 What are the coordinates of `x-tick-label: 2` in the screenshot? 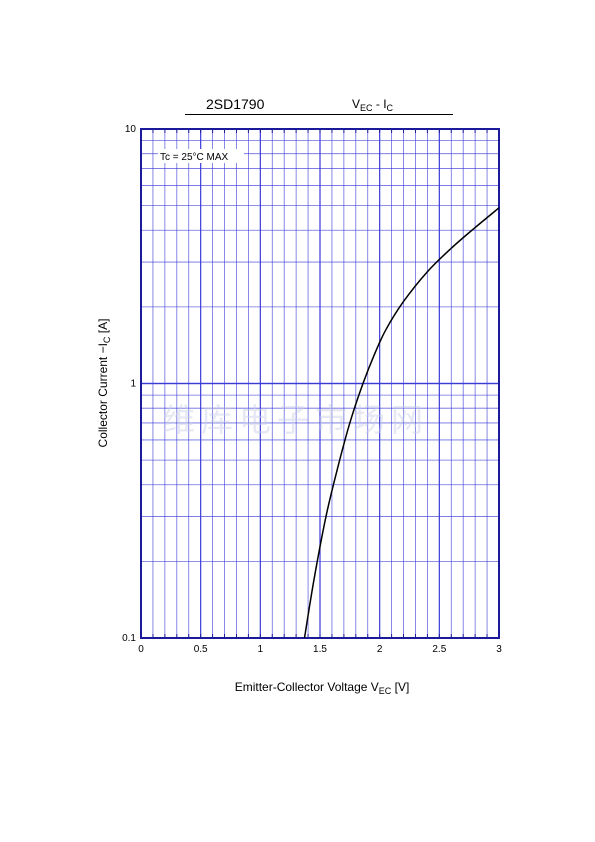 It's located at (380, 649).